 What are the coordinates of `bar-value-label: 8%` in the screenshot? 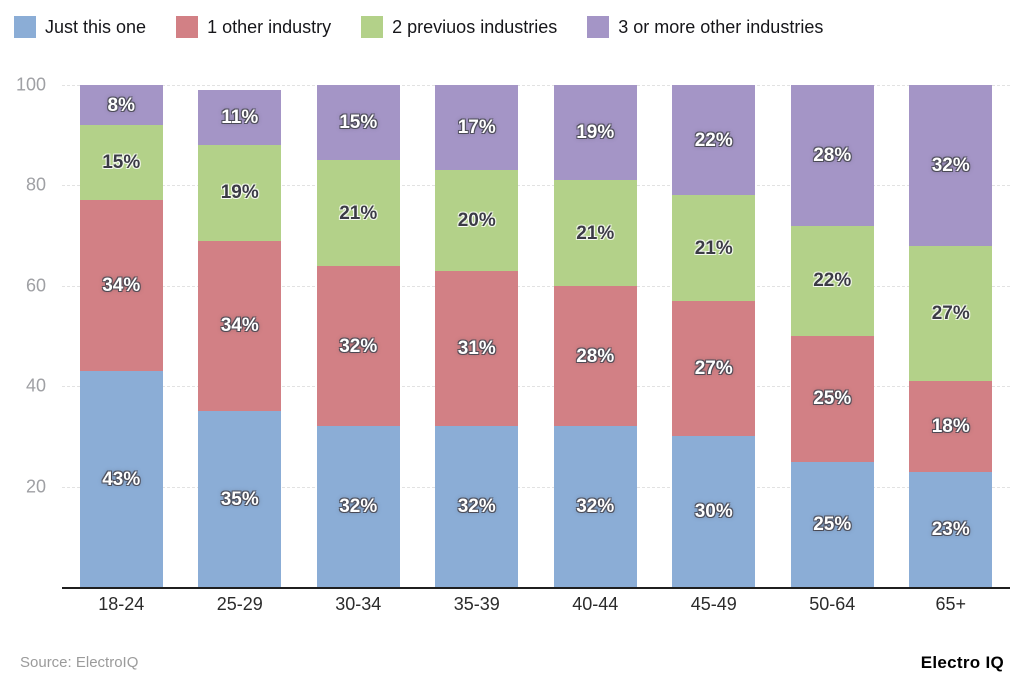 It's located at (121, 105).